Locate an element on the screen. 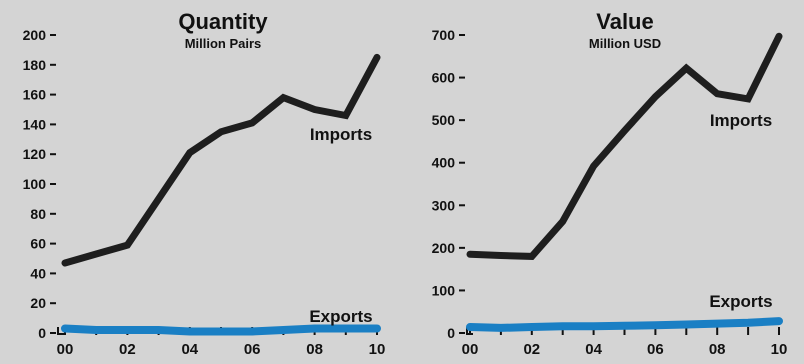 Image resolution: width=804 pixels, height=364 pixels. y-tick-label: 140 is located at coordinates (35, 124).